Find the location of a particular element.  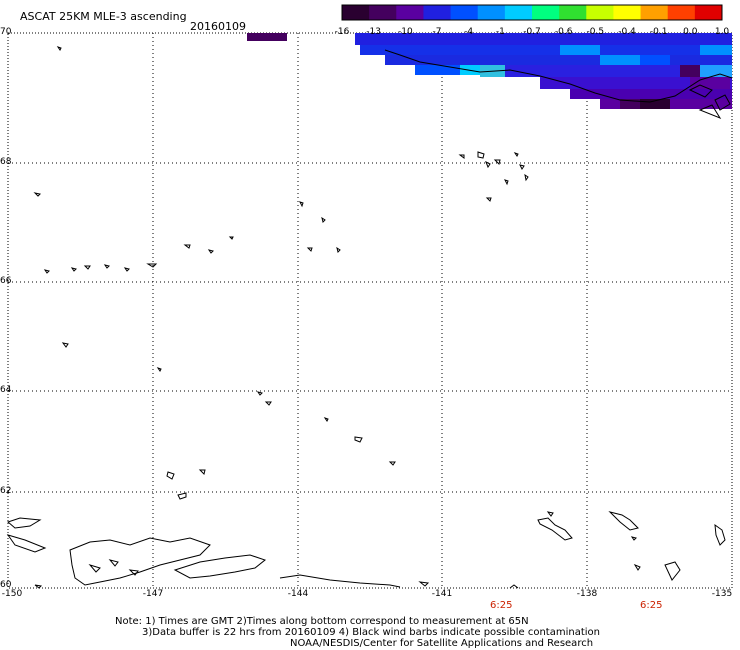

colorbar is located at coordinates (532, 12).